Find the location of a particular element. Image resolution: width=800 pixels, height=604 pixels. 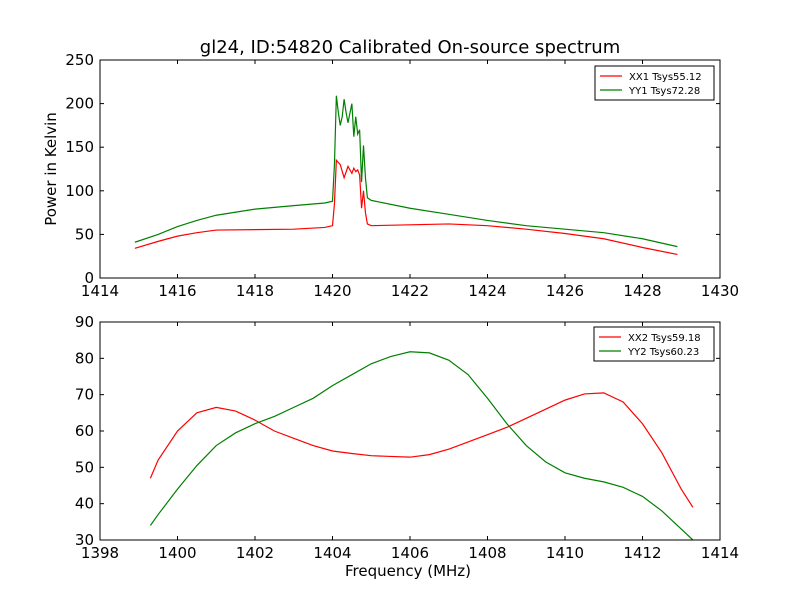

y-tick-label: 0 is located at coordinates (89, 278).